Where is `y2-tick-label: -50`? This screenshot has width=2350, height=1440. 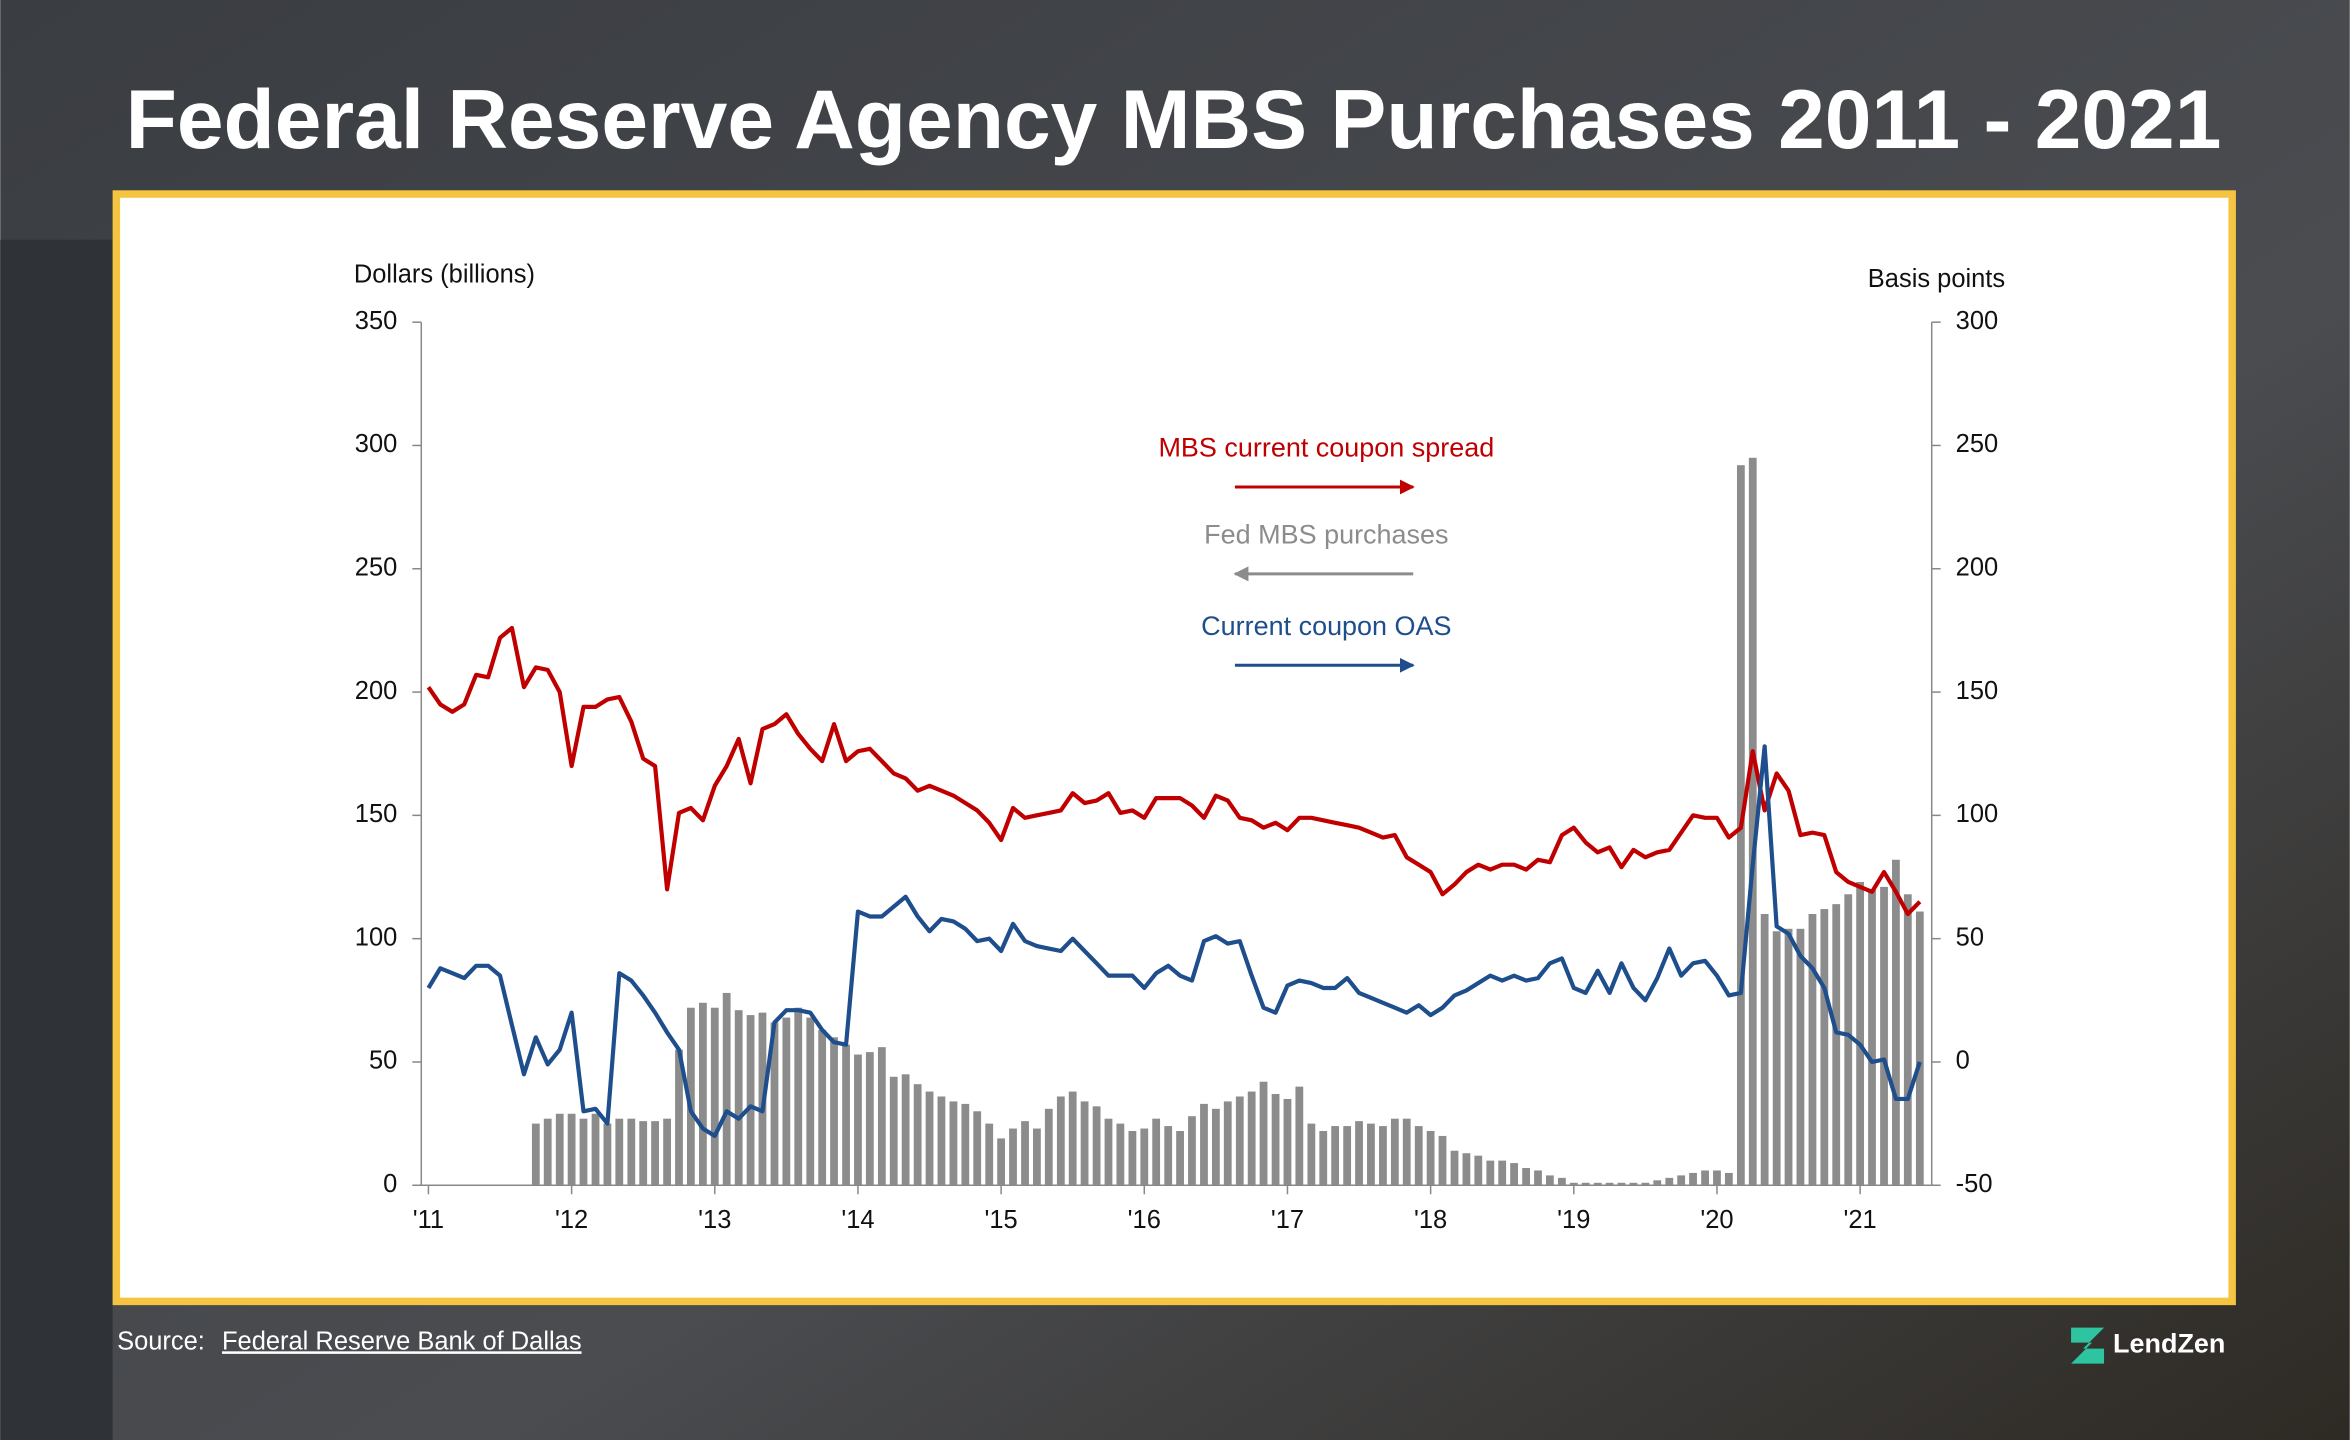
y2-tick-label: -50 is located at coordinates (1974, 1184).